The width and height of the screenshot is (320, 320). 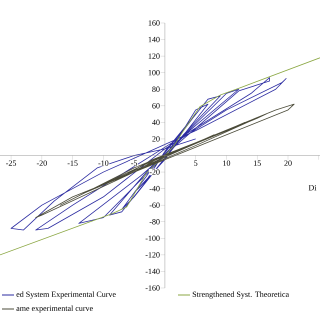 What do you see at coordinates (66, 295) in the screenshot?
I see `legend-label: ed System Experimental Curve` at bounding box center [66, 295].